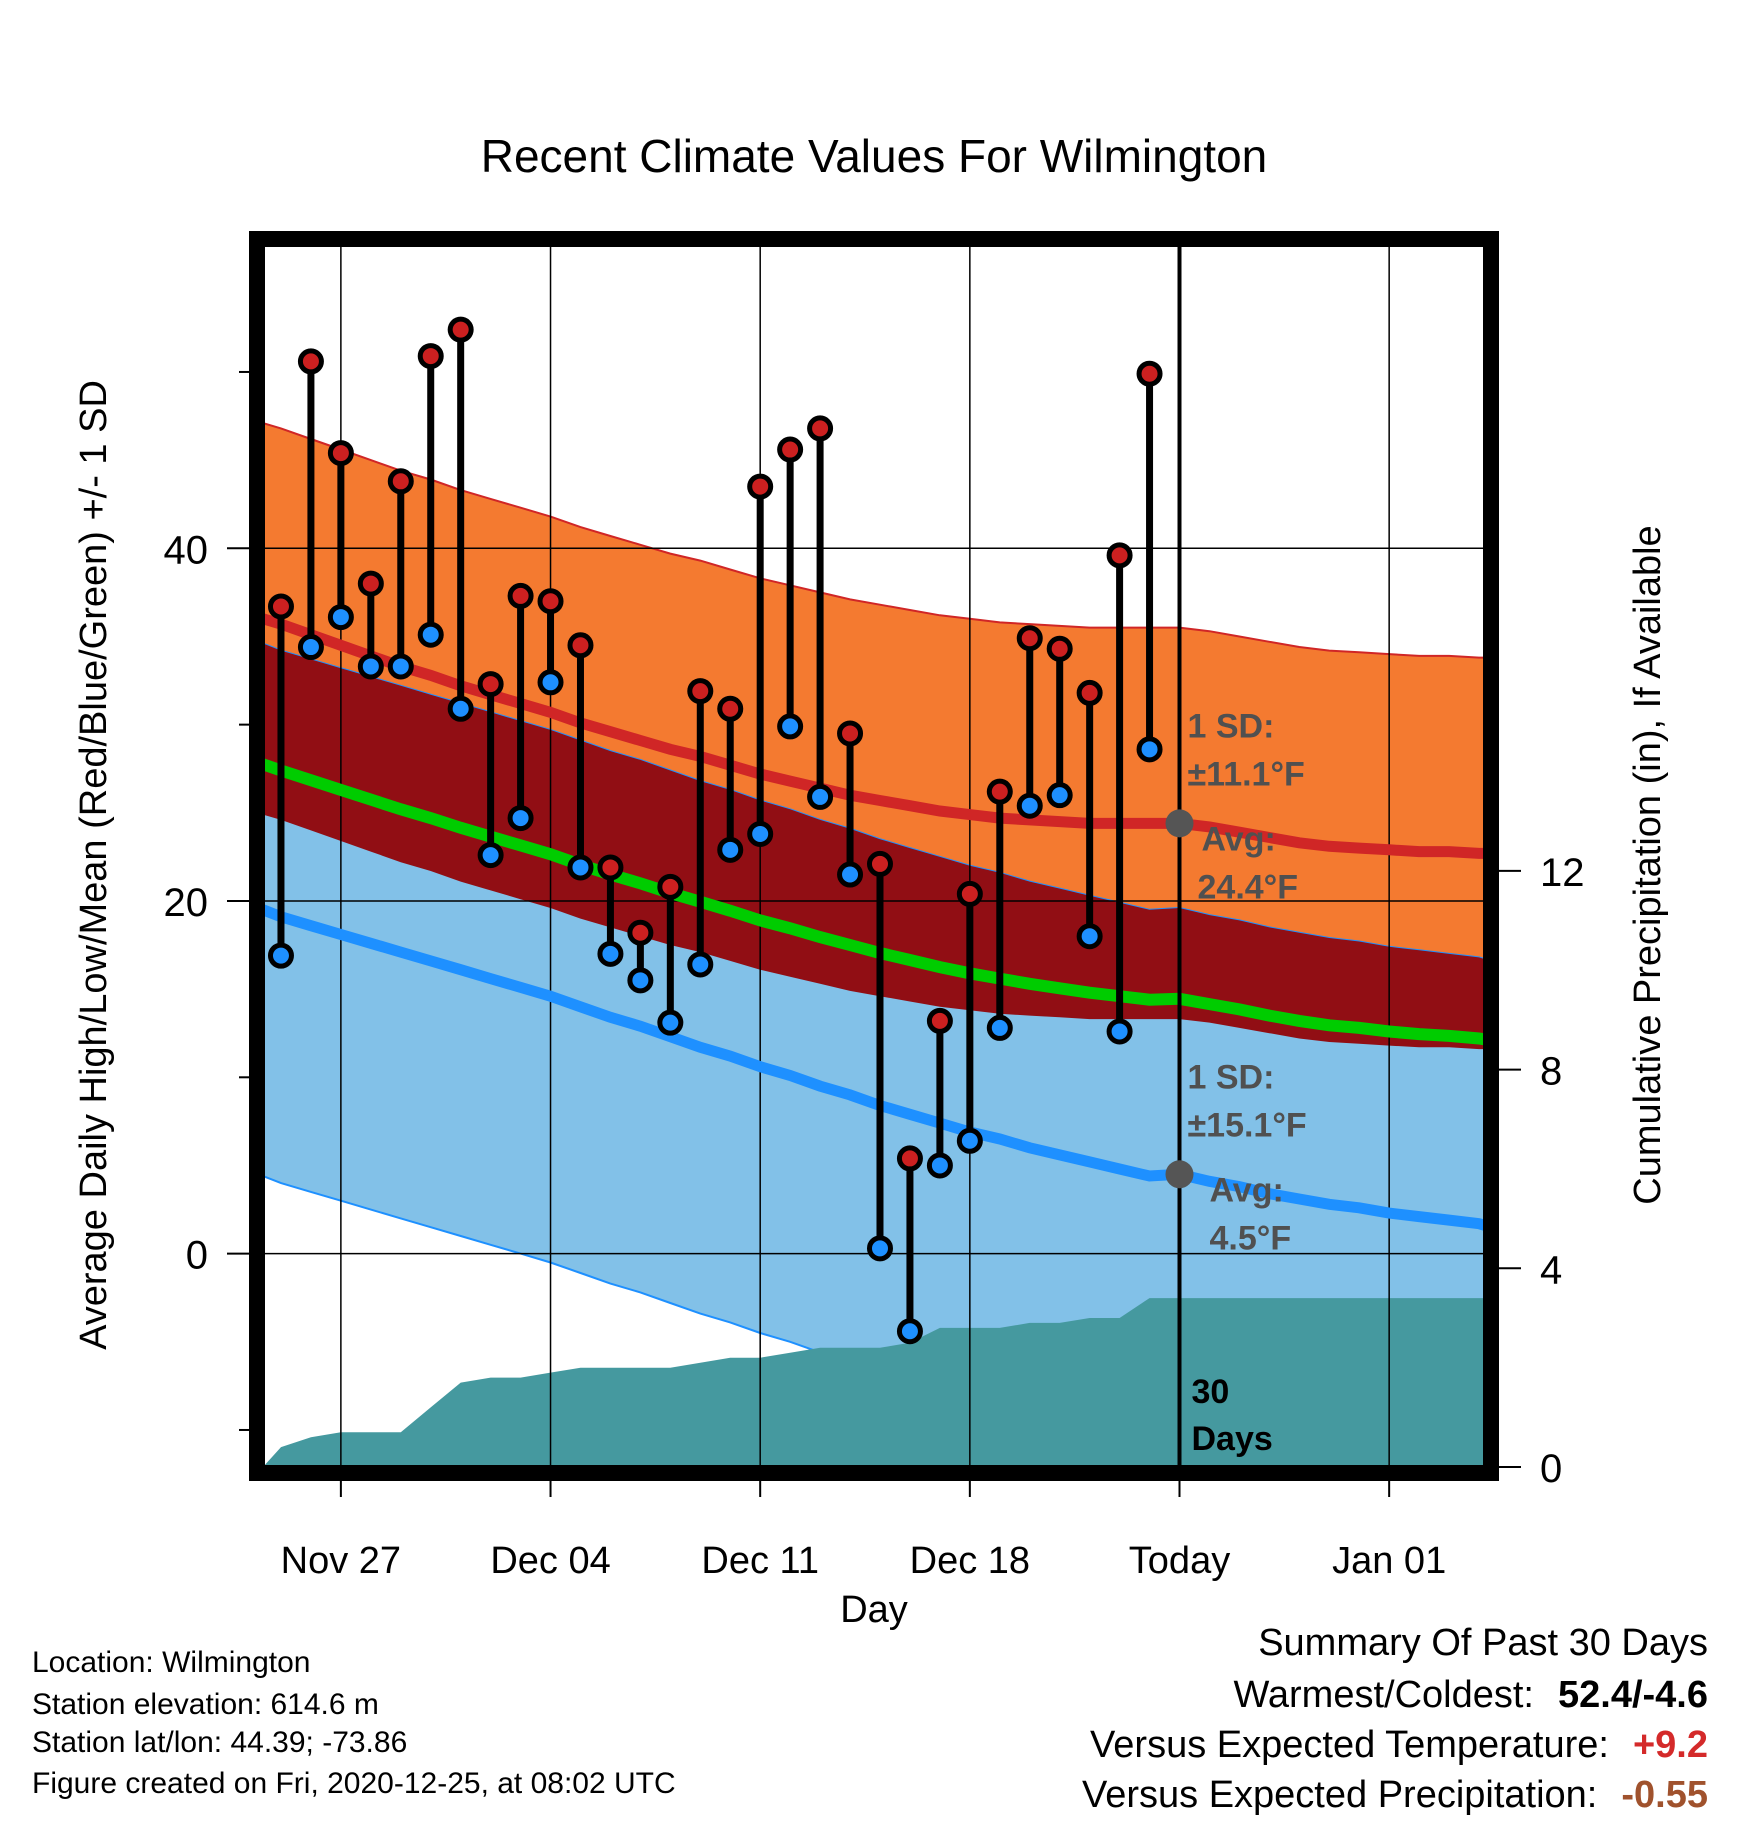  What do you see at coordinates (1483, 1643) in the screenshot?
I see `summary-title: Summary Of Past 30 Days` at bounding box center [1483, 1643].